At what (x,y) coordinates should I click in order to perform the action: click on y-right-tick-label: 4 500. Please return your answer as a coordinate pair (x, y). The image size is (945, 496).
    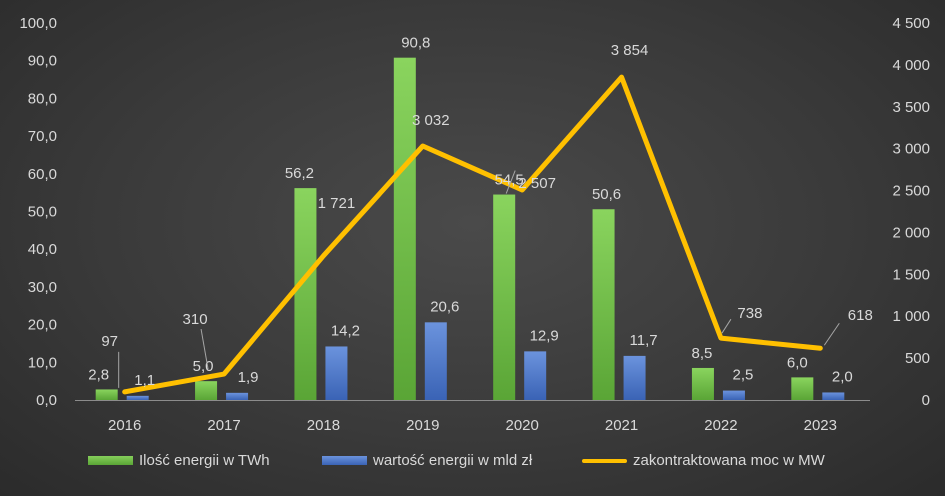
    Looking at the image, I should click on (911, 23).